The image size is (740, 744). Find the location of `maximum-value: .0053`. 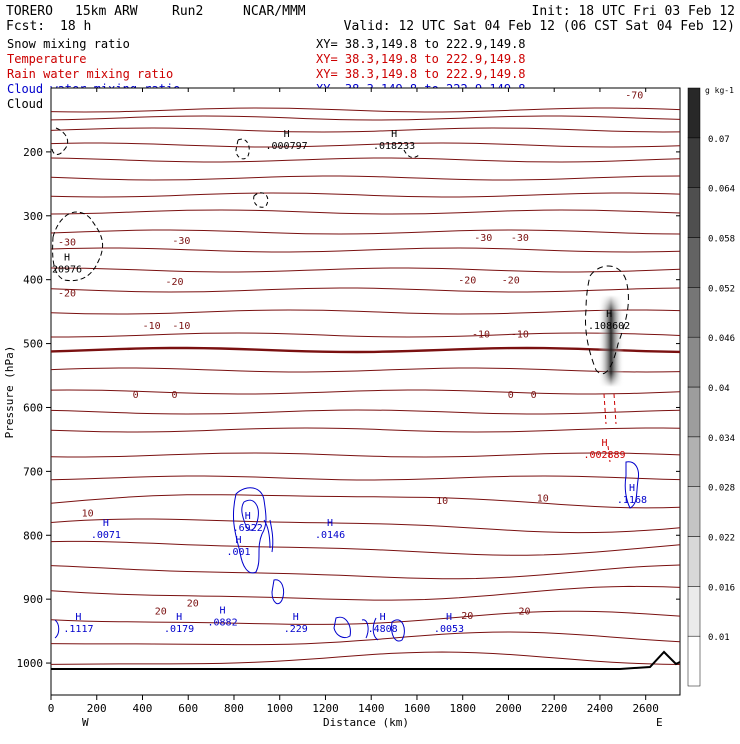

maximum-value: .0053 is located at coordinates (449, 629).